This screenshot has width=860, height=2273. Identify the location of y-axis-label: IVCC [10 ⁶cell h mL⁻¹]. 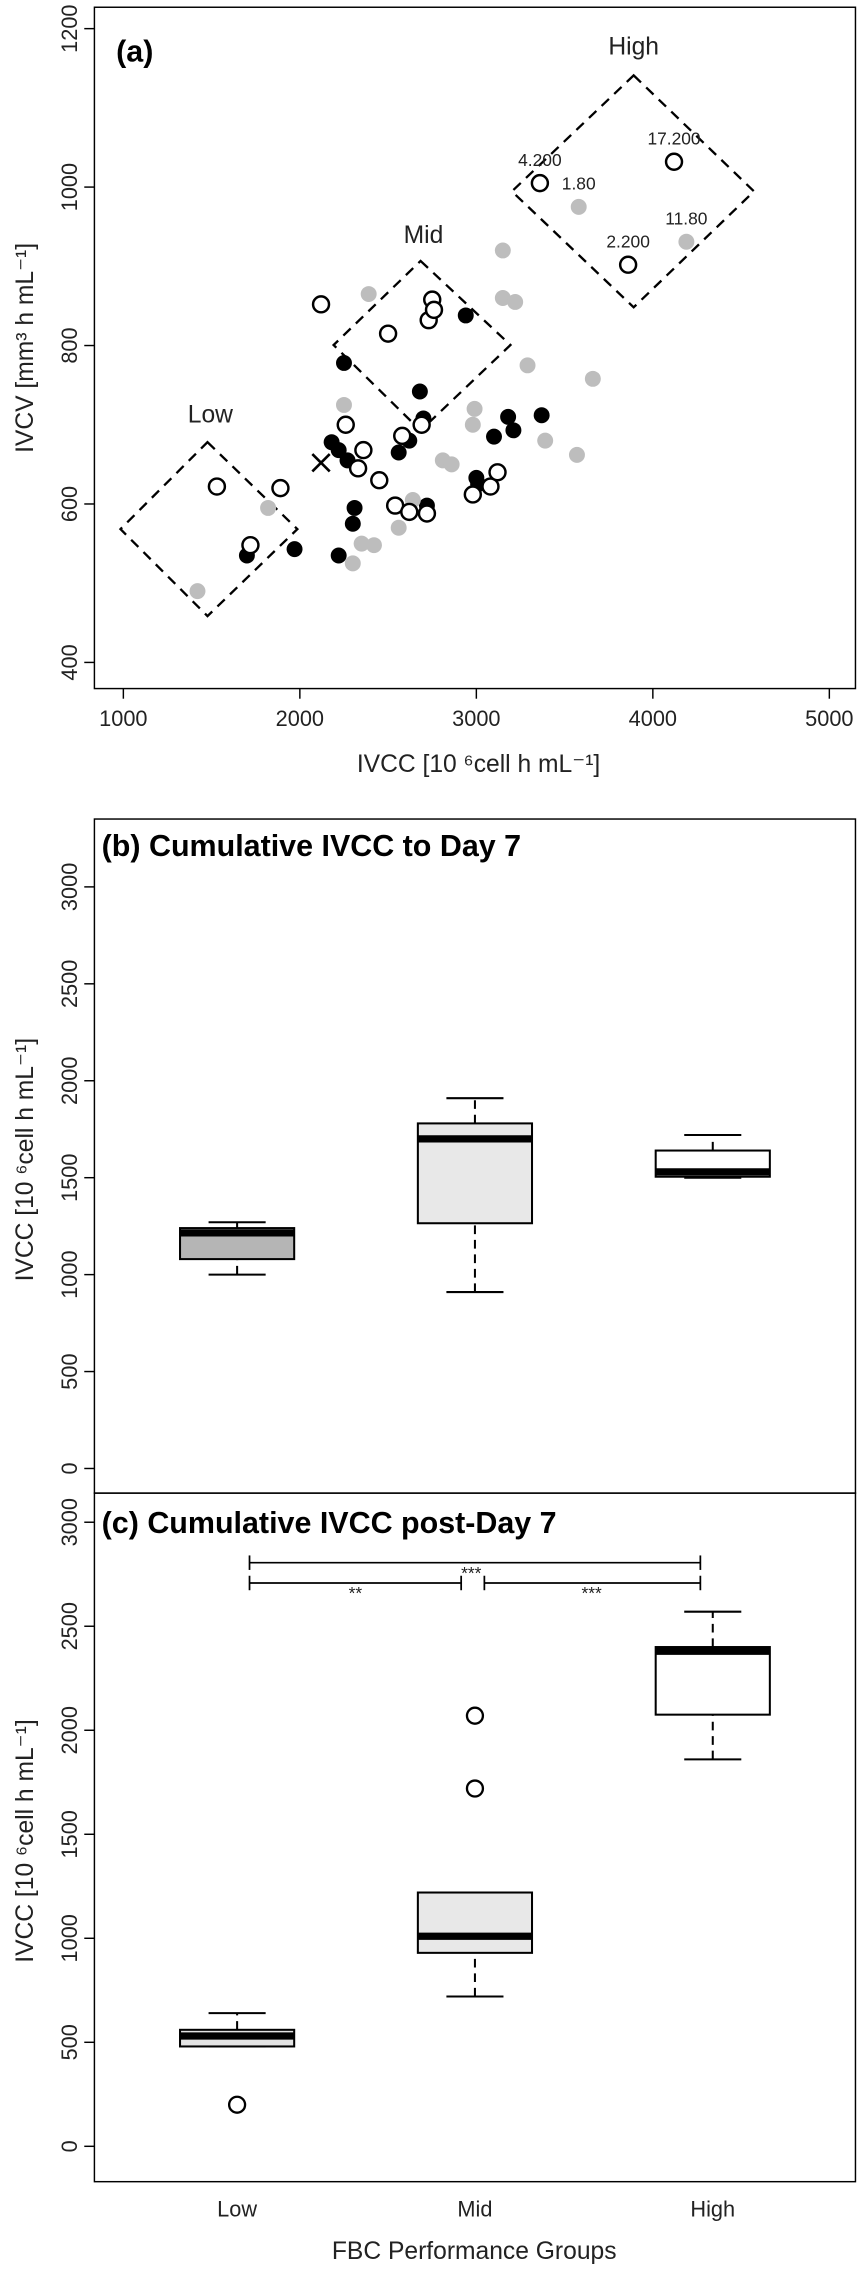
(25, 1159).